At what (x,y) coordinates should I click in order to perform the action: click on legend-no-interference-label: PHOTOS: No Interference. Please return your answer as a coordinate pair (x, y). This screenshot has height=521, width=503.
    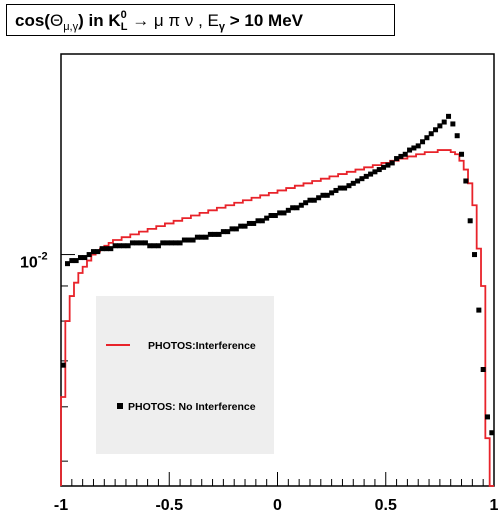
    Looking at the image, I should click on (192, 407).